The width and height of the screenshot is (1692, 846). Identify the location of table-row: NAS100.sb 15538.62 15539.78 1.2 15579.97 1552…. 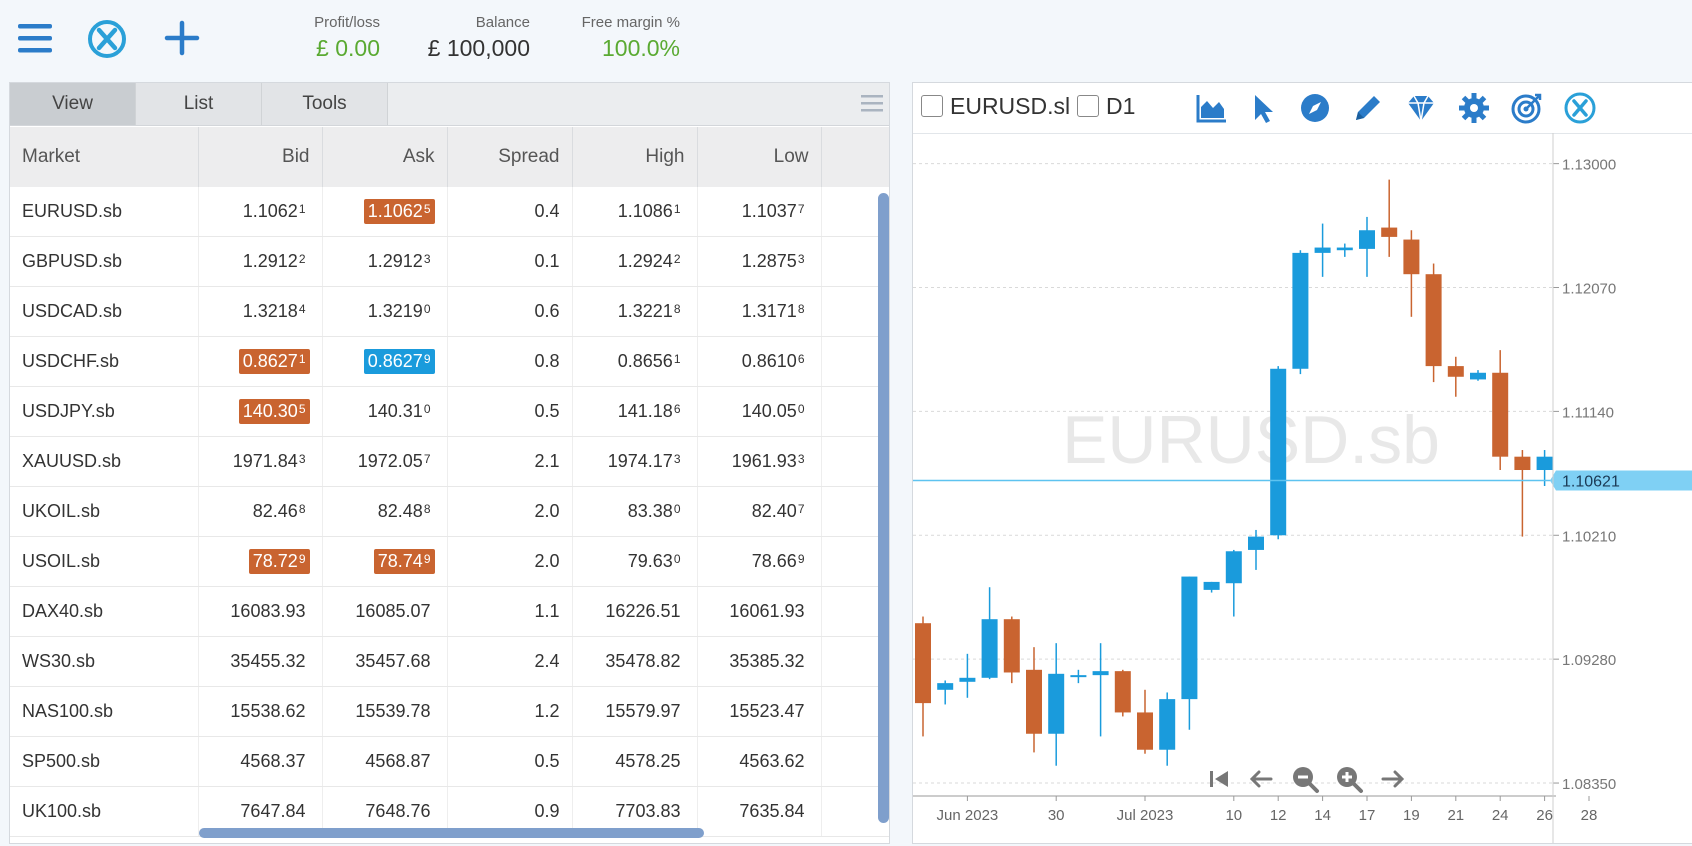
(449, 711).